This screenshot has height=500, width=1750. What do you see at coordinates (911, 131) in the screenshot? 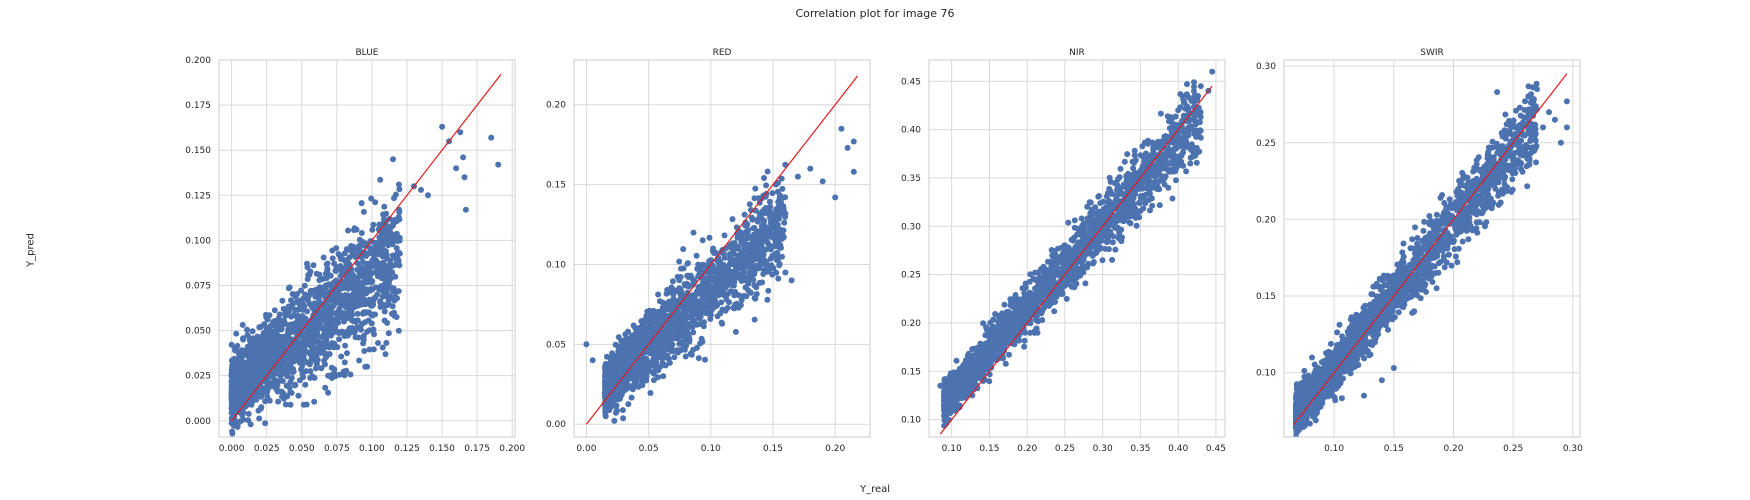
I see `y-tick-label: 0.40` at bounding box center [911, 131].